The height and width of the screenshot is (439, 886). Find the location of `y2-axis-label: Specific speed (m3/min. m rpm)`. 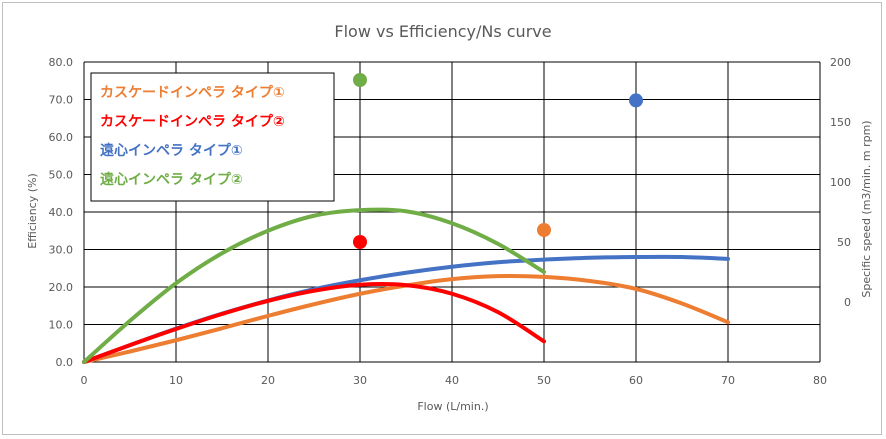

y2-axis-label: Specific speed (m3/min. m rpm) is located at coordinates (866, 208).